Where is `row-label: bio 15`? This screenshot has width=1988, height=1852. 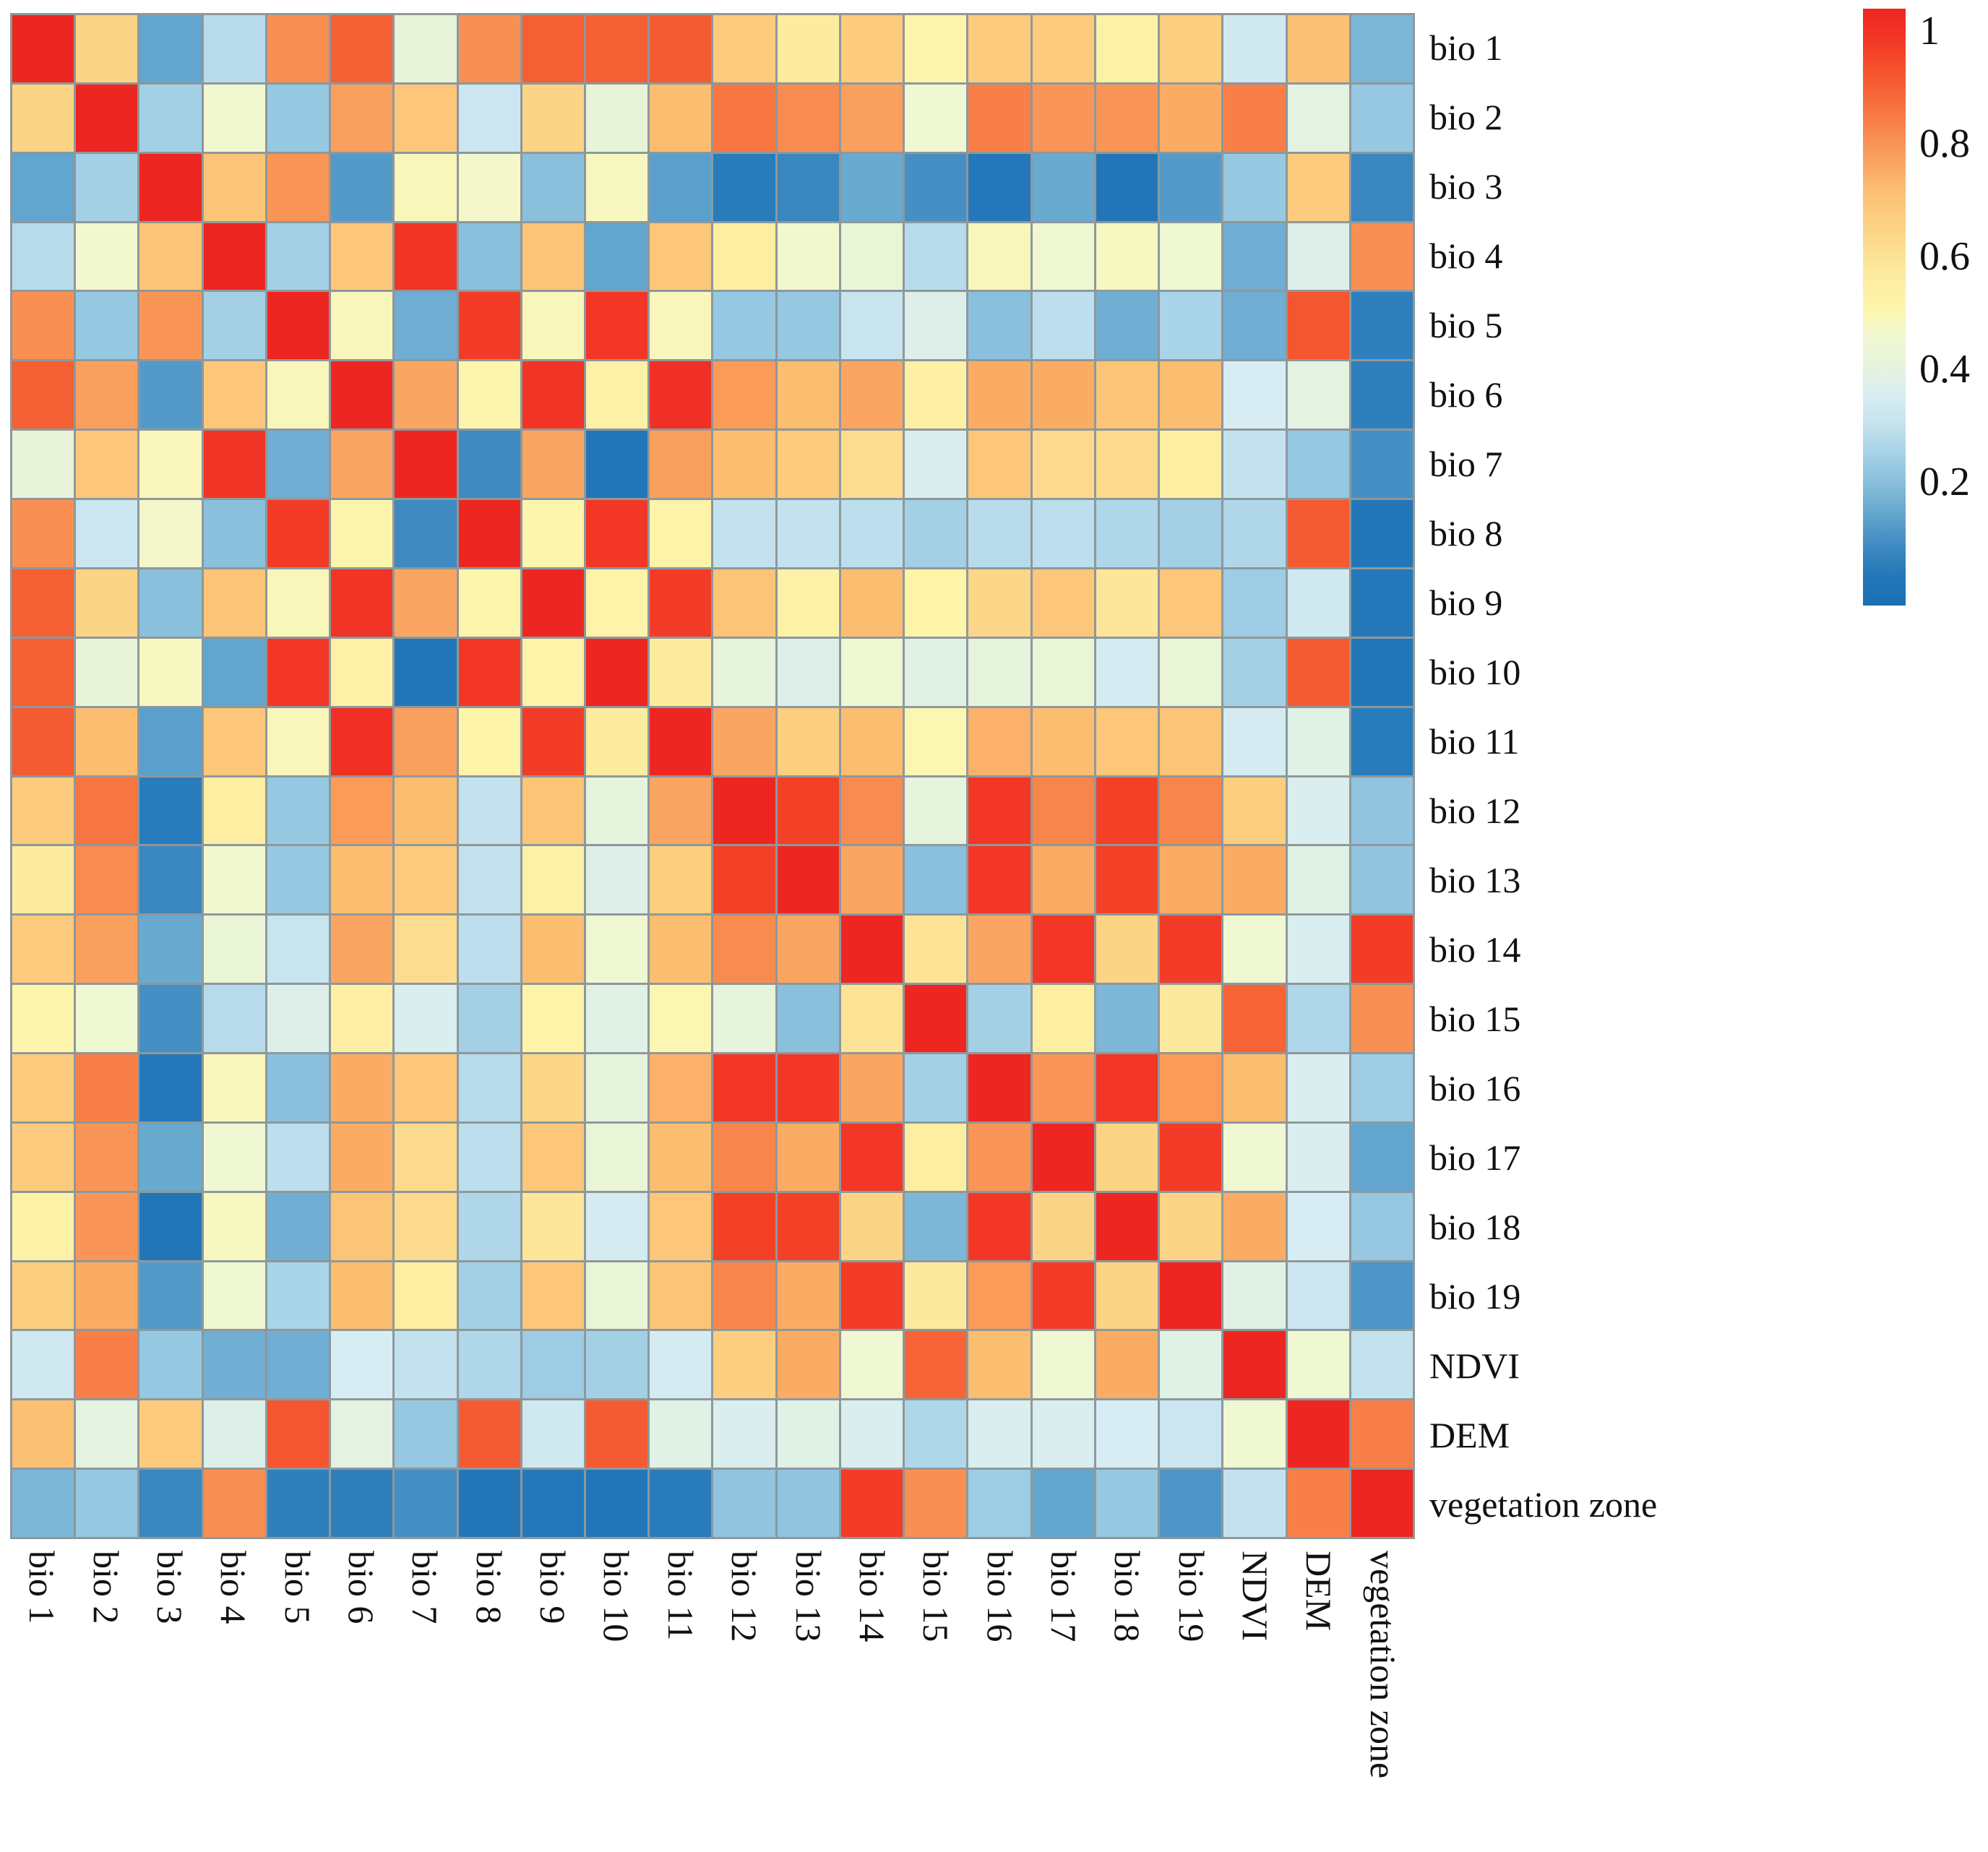 row-label: bio 15 is located at coordinates (1475, 1019).